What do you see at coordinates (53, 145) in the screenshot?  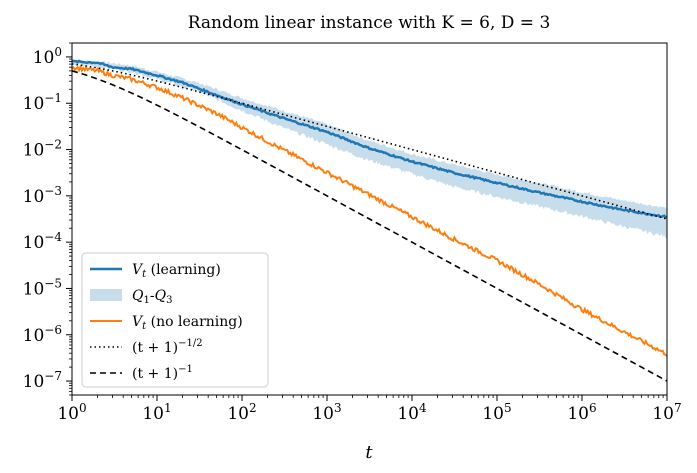 I see `y-tick-exponent: −2` at bounding box center [53, 145].